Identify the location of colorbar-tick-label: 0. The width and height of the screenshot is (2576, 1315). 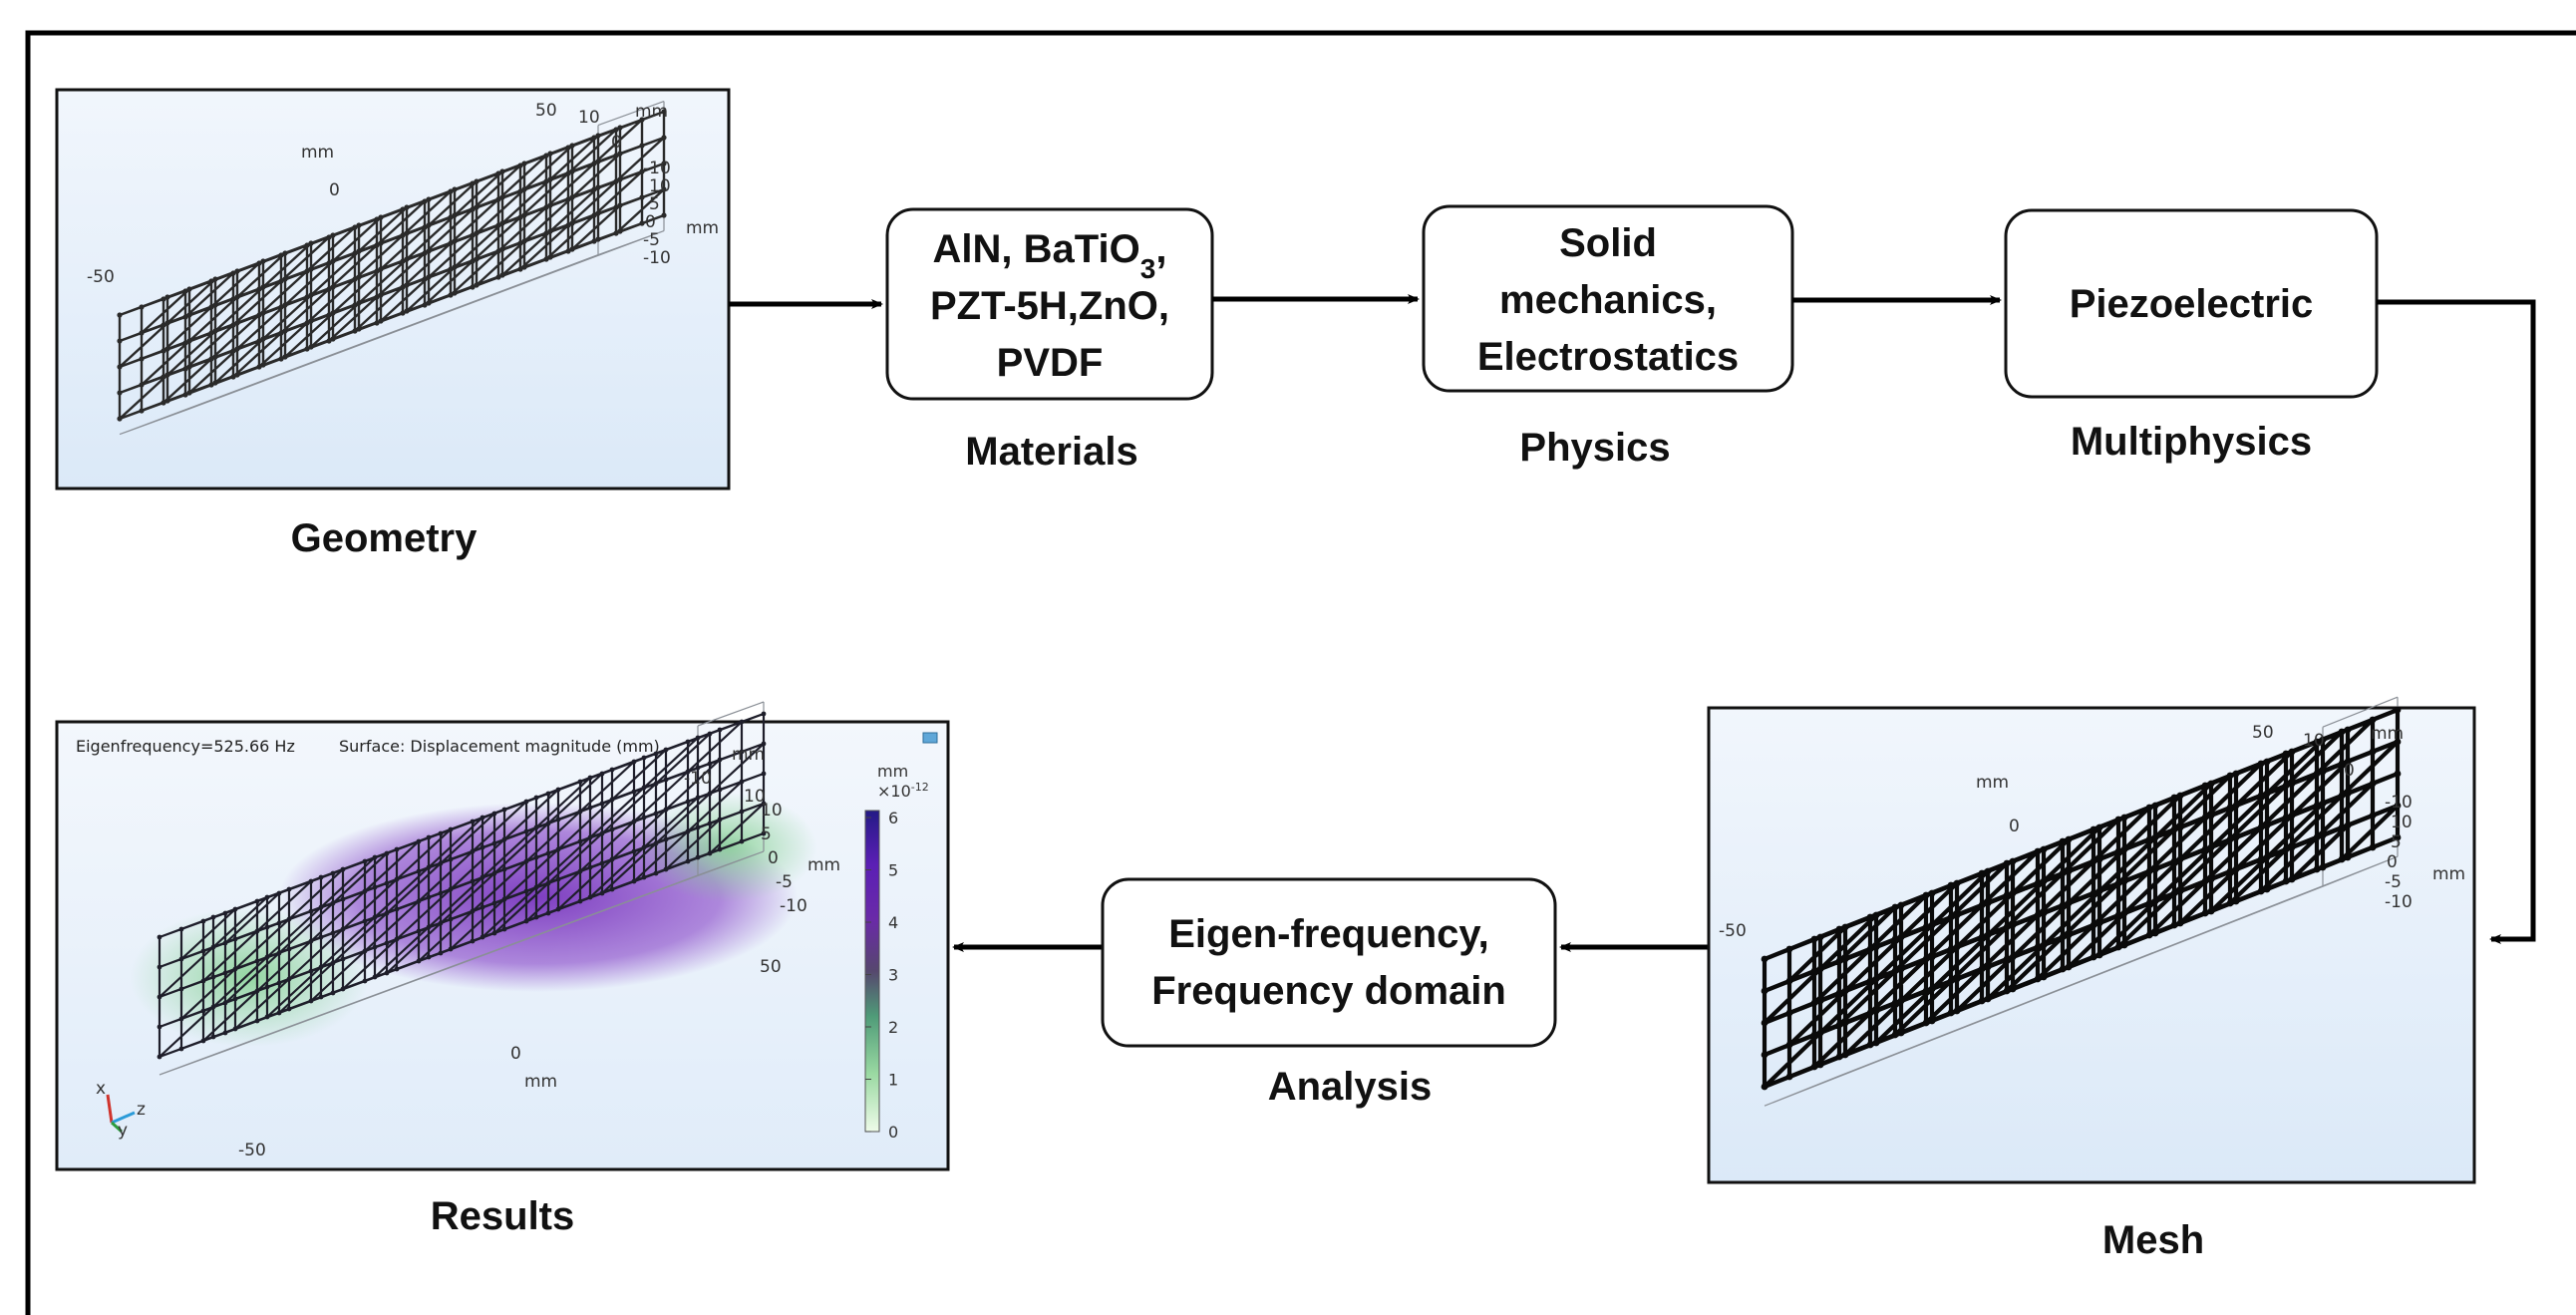
(893, 1132).